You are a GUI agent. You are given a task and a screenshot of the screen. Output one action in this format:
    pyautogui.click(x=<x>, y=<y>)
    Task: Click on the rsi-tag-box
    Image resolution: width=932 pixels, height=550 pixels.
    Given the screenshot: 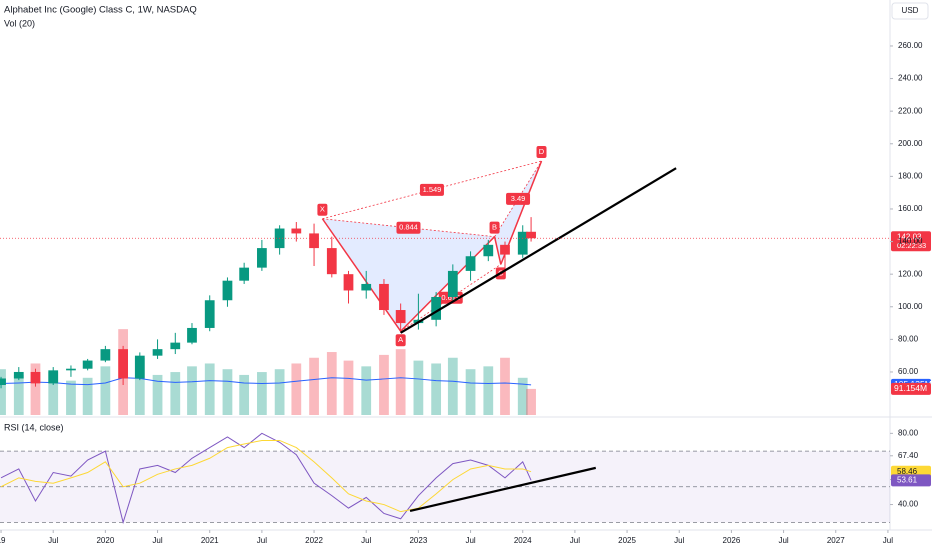 What is the action you would take?
    pyautogui.click(x=911, y=480)
    